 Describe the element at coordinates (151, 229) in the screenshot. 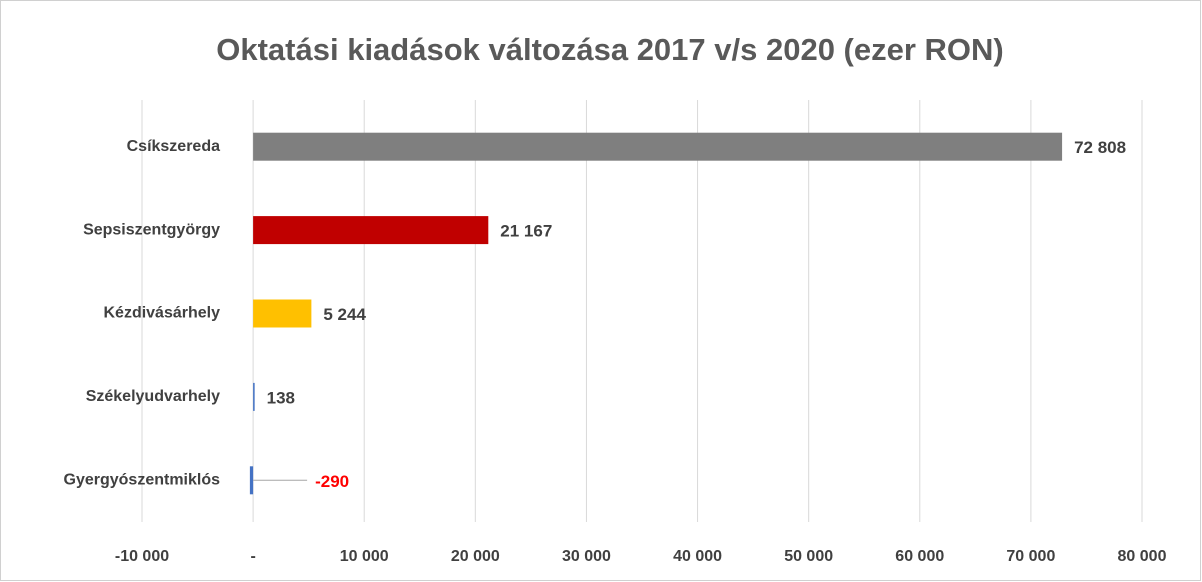

I see `y-tick-label: Sepsiszentgyörgy` at that location.